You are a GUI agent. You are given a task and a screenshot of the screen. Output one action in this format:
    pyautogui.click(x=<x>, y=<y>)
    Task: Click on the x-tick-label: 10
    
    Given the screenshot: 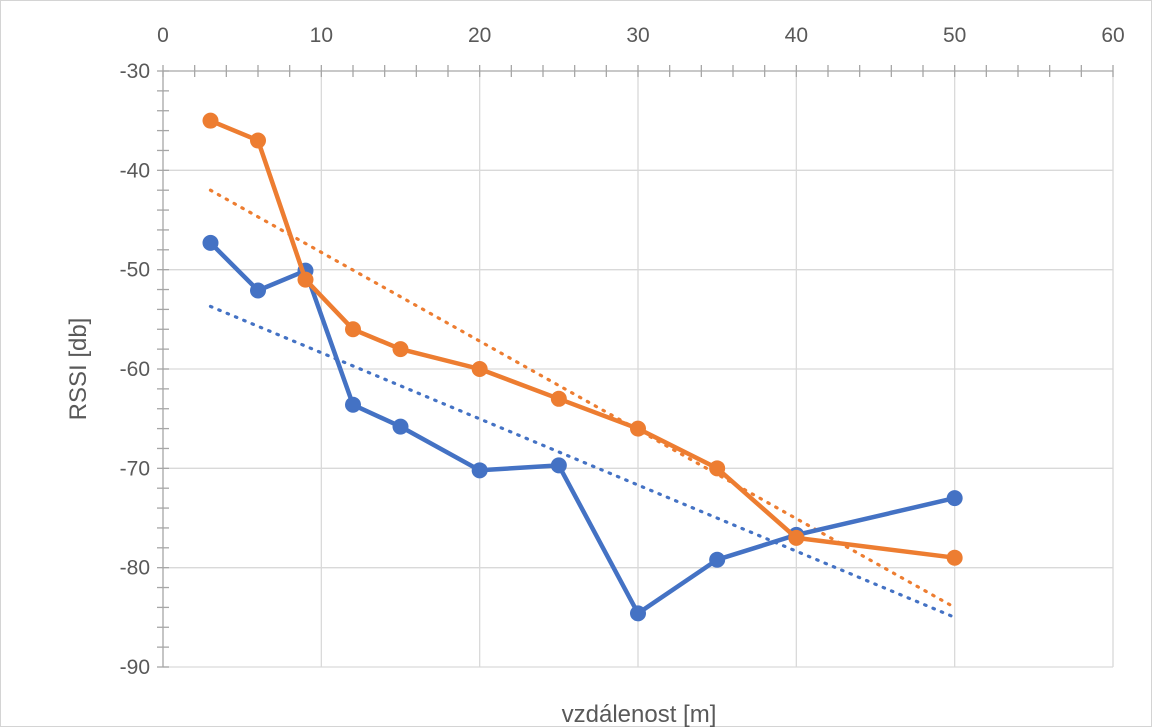 What is the action you would take?
    pyautogui.click(x=321, y=35)
    